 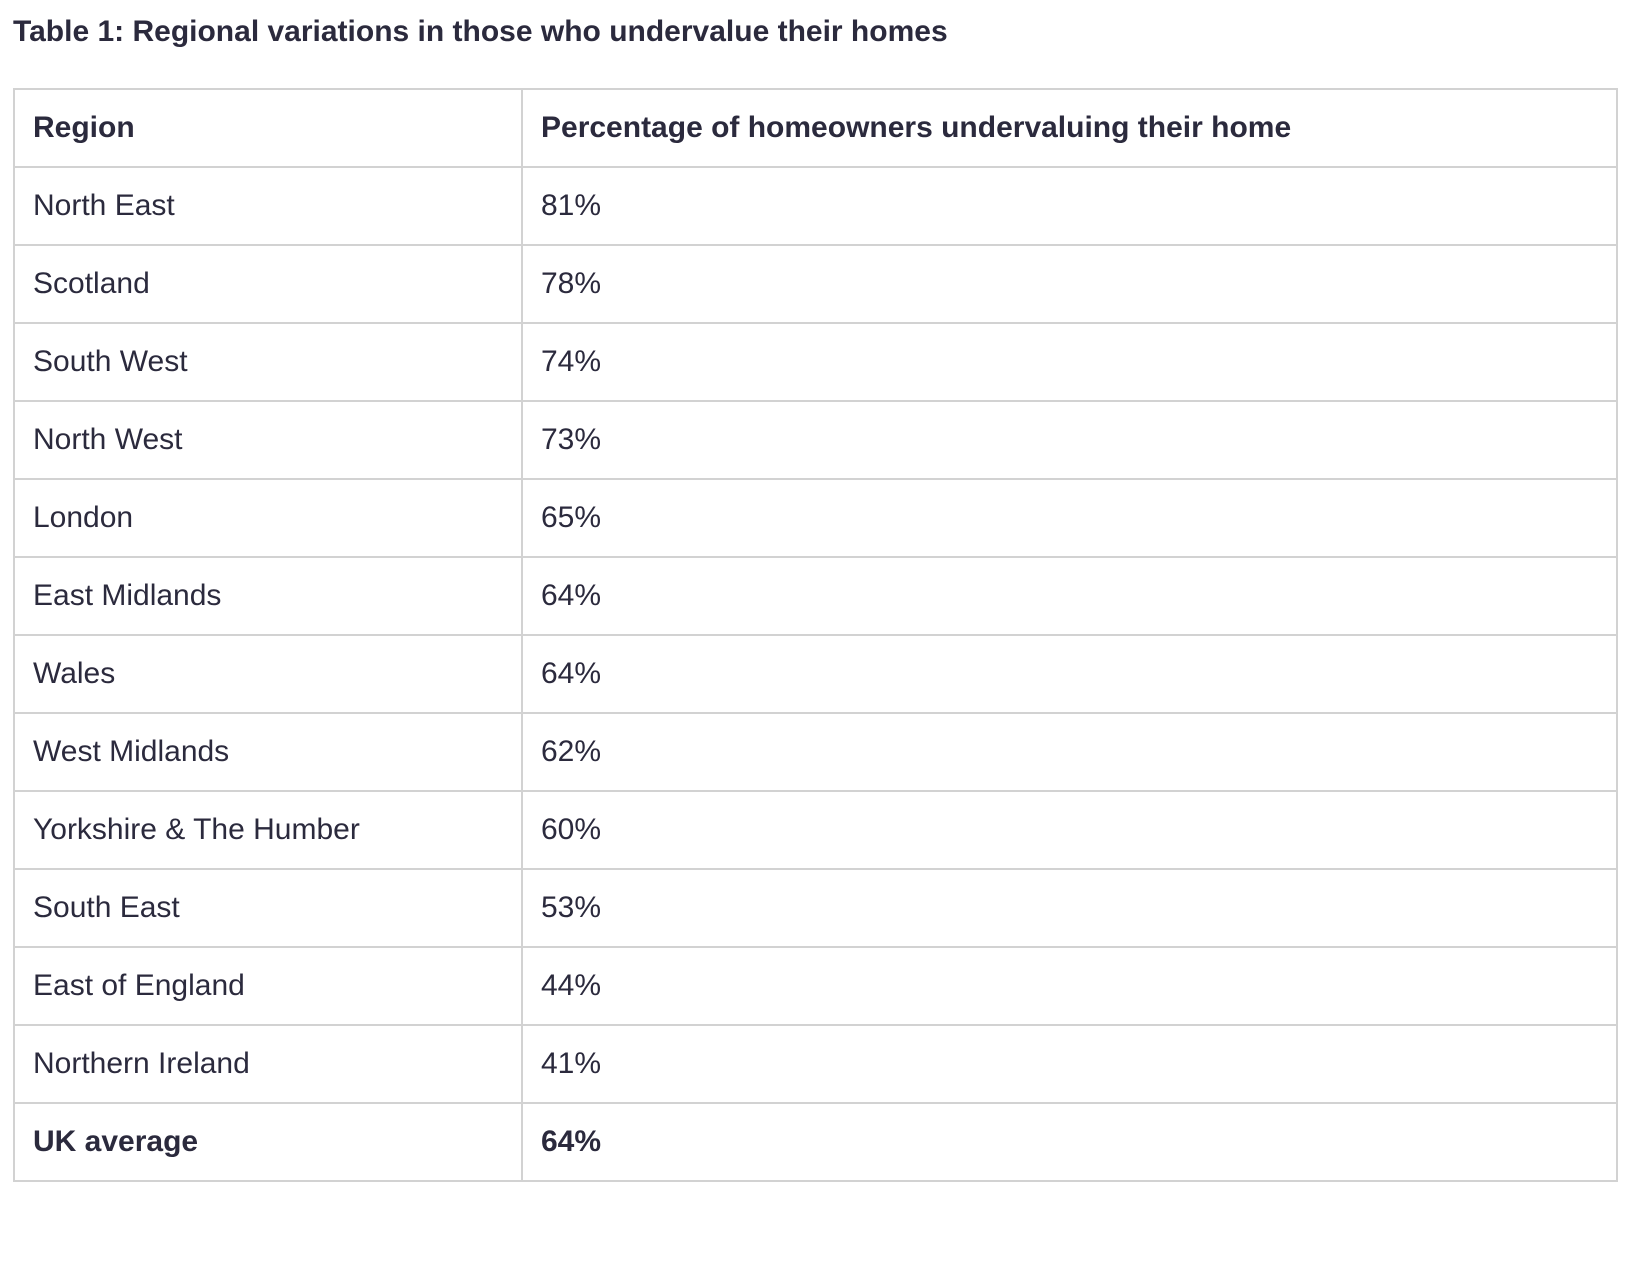 What do you see at coordinates (1069, 362) in the screenshot?
I see `cell-percentage: 74%` at bounding box center [1069, 362].